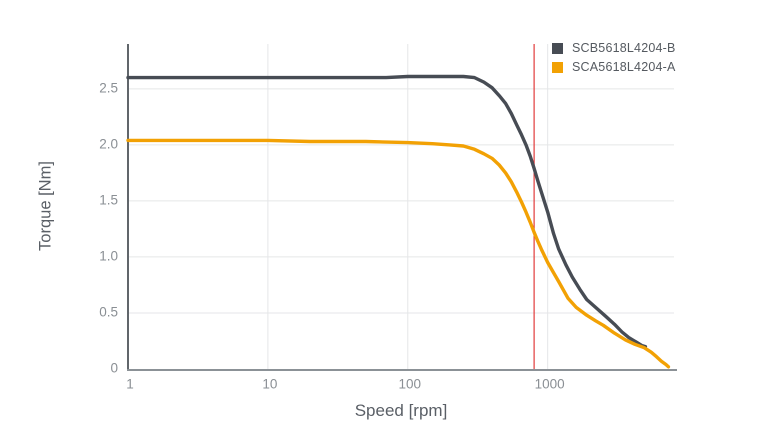 The width and height of the screenshot is (771, 433). Describe the element at coordinates (269, 384) in the screenshot. I see `x-tick-label: 10` at that location.